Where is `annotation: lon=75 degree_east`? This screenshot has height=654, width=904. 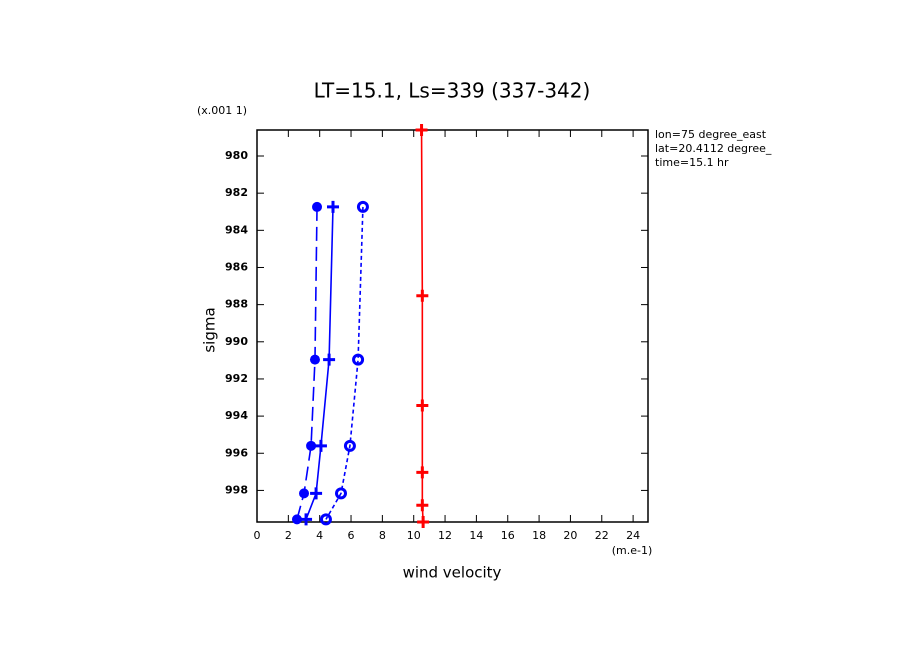
annotation: lon=75 degree_east is located at coordinates (711, 134).